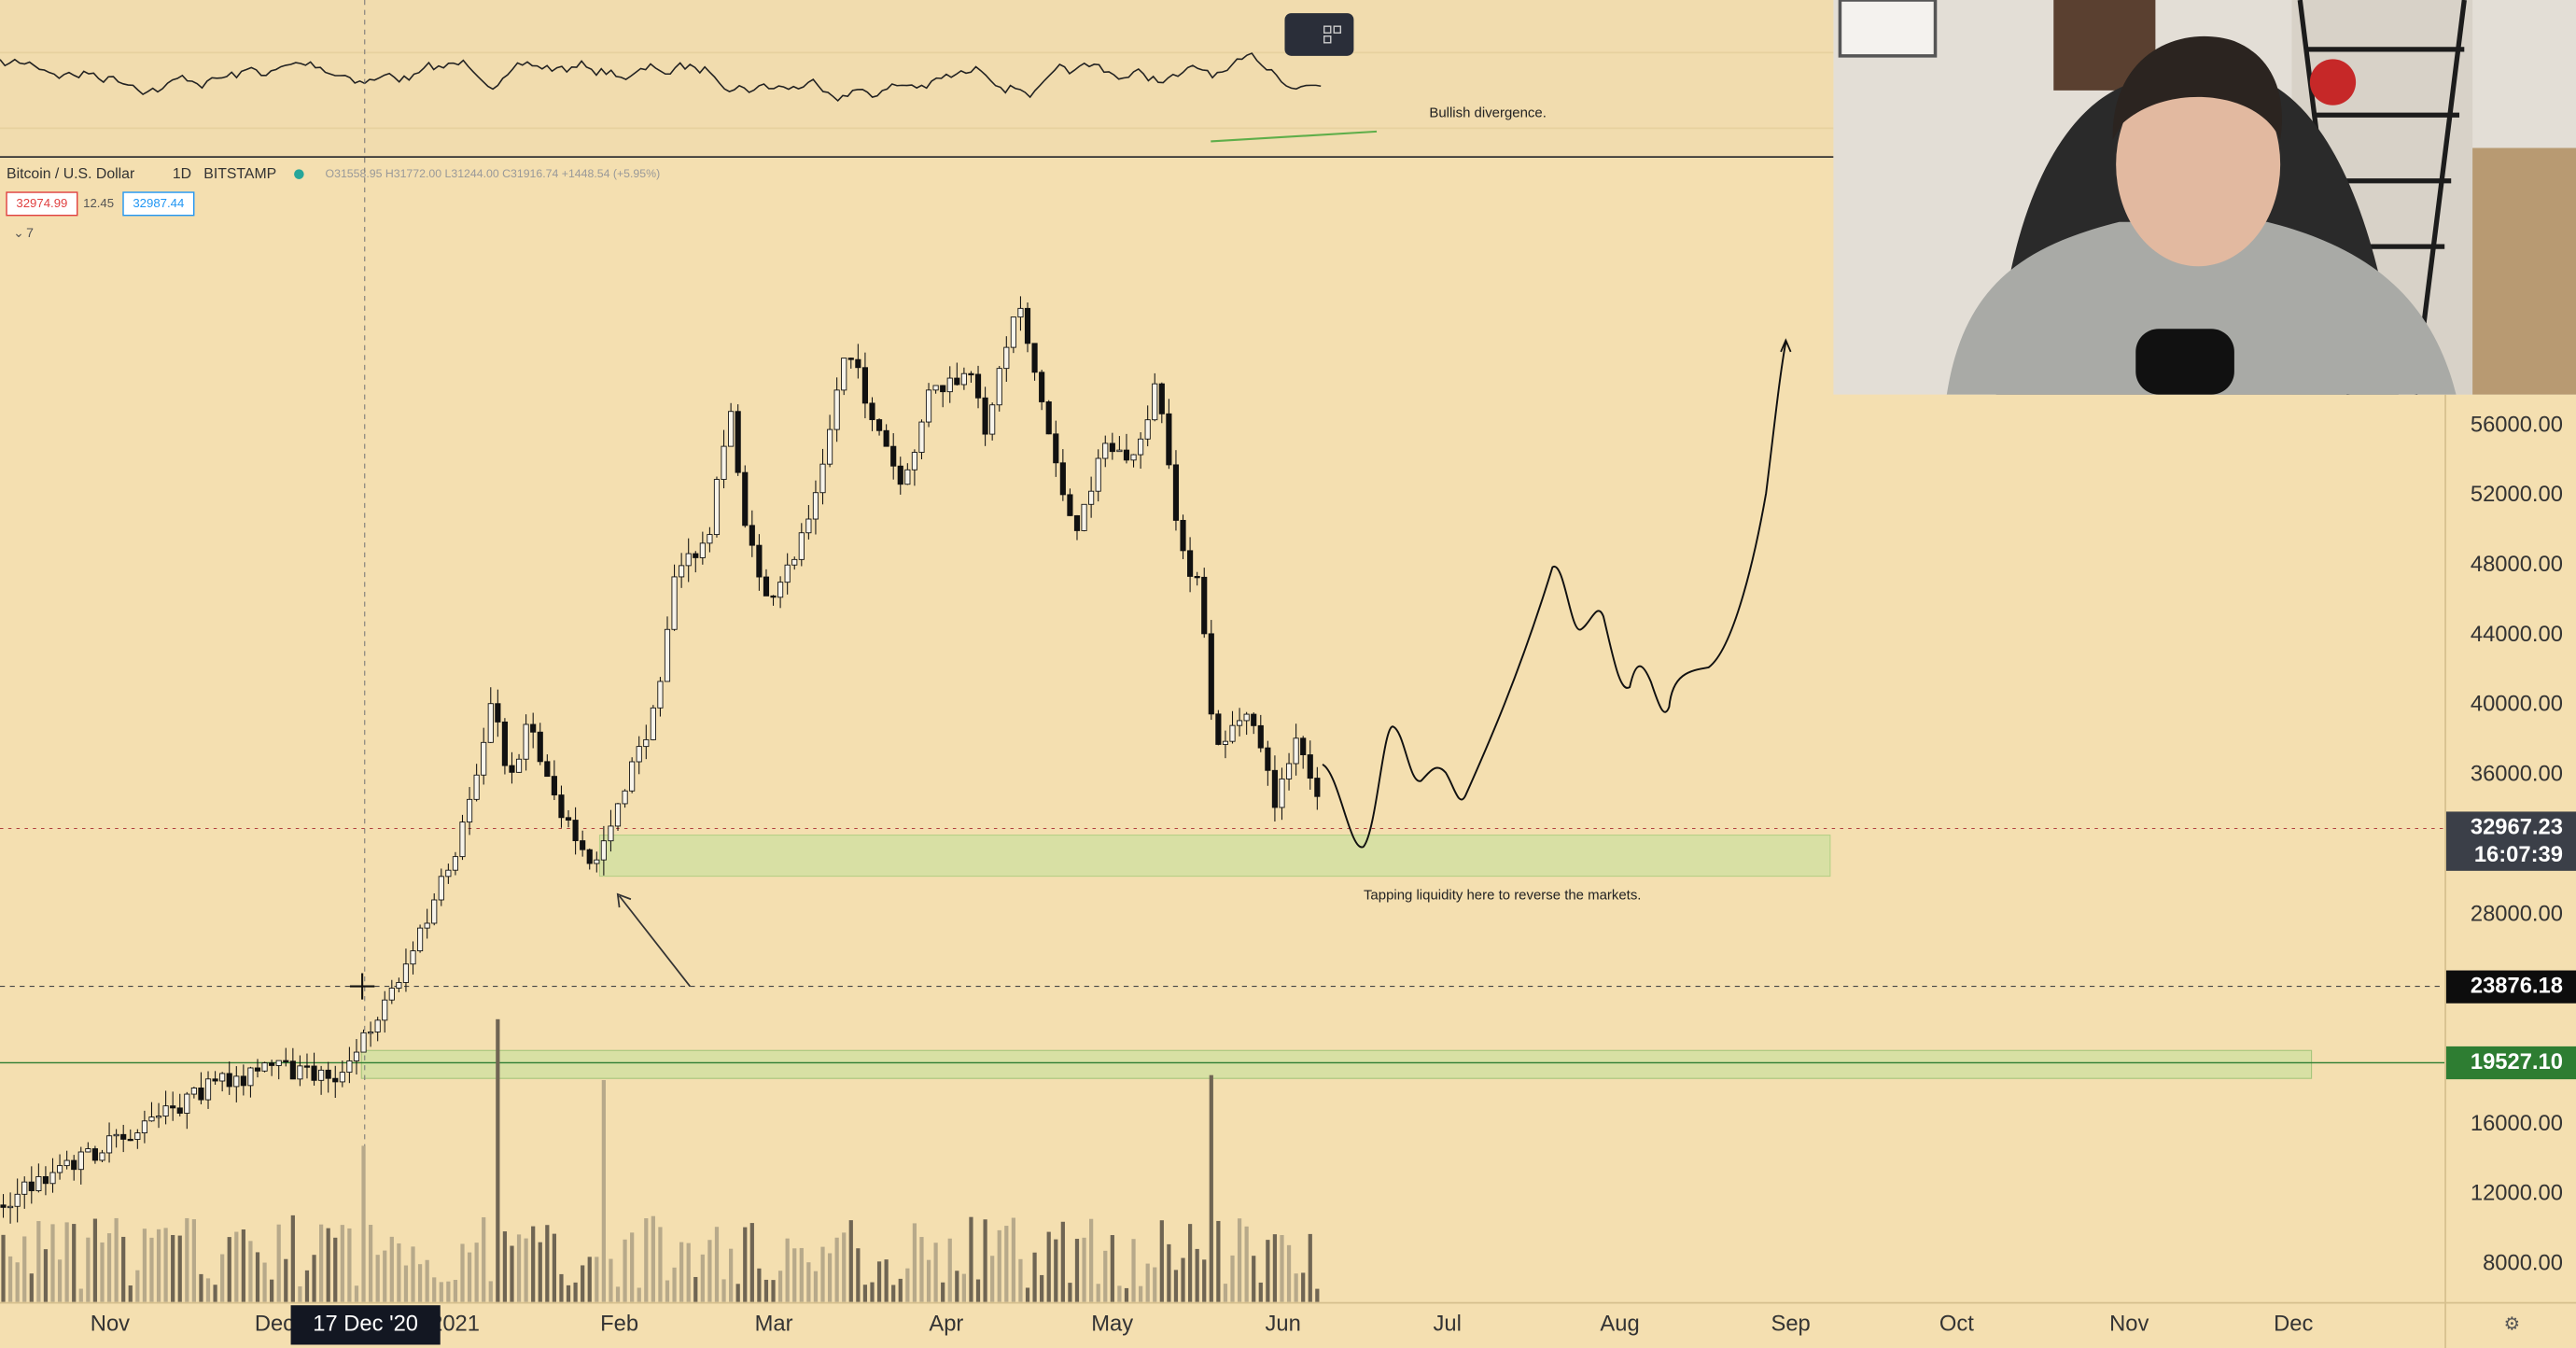 The height and width of the screenshot is (1348, 2576). Describe the element at coordinates (1327, 39) in the screenshot. I see `toolbar-icon` at that location.